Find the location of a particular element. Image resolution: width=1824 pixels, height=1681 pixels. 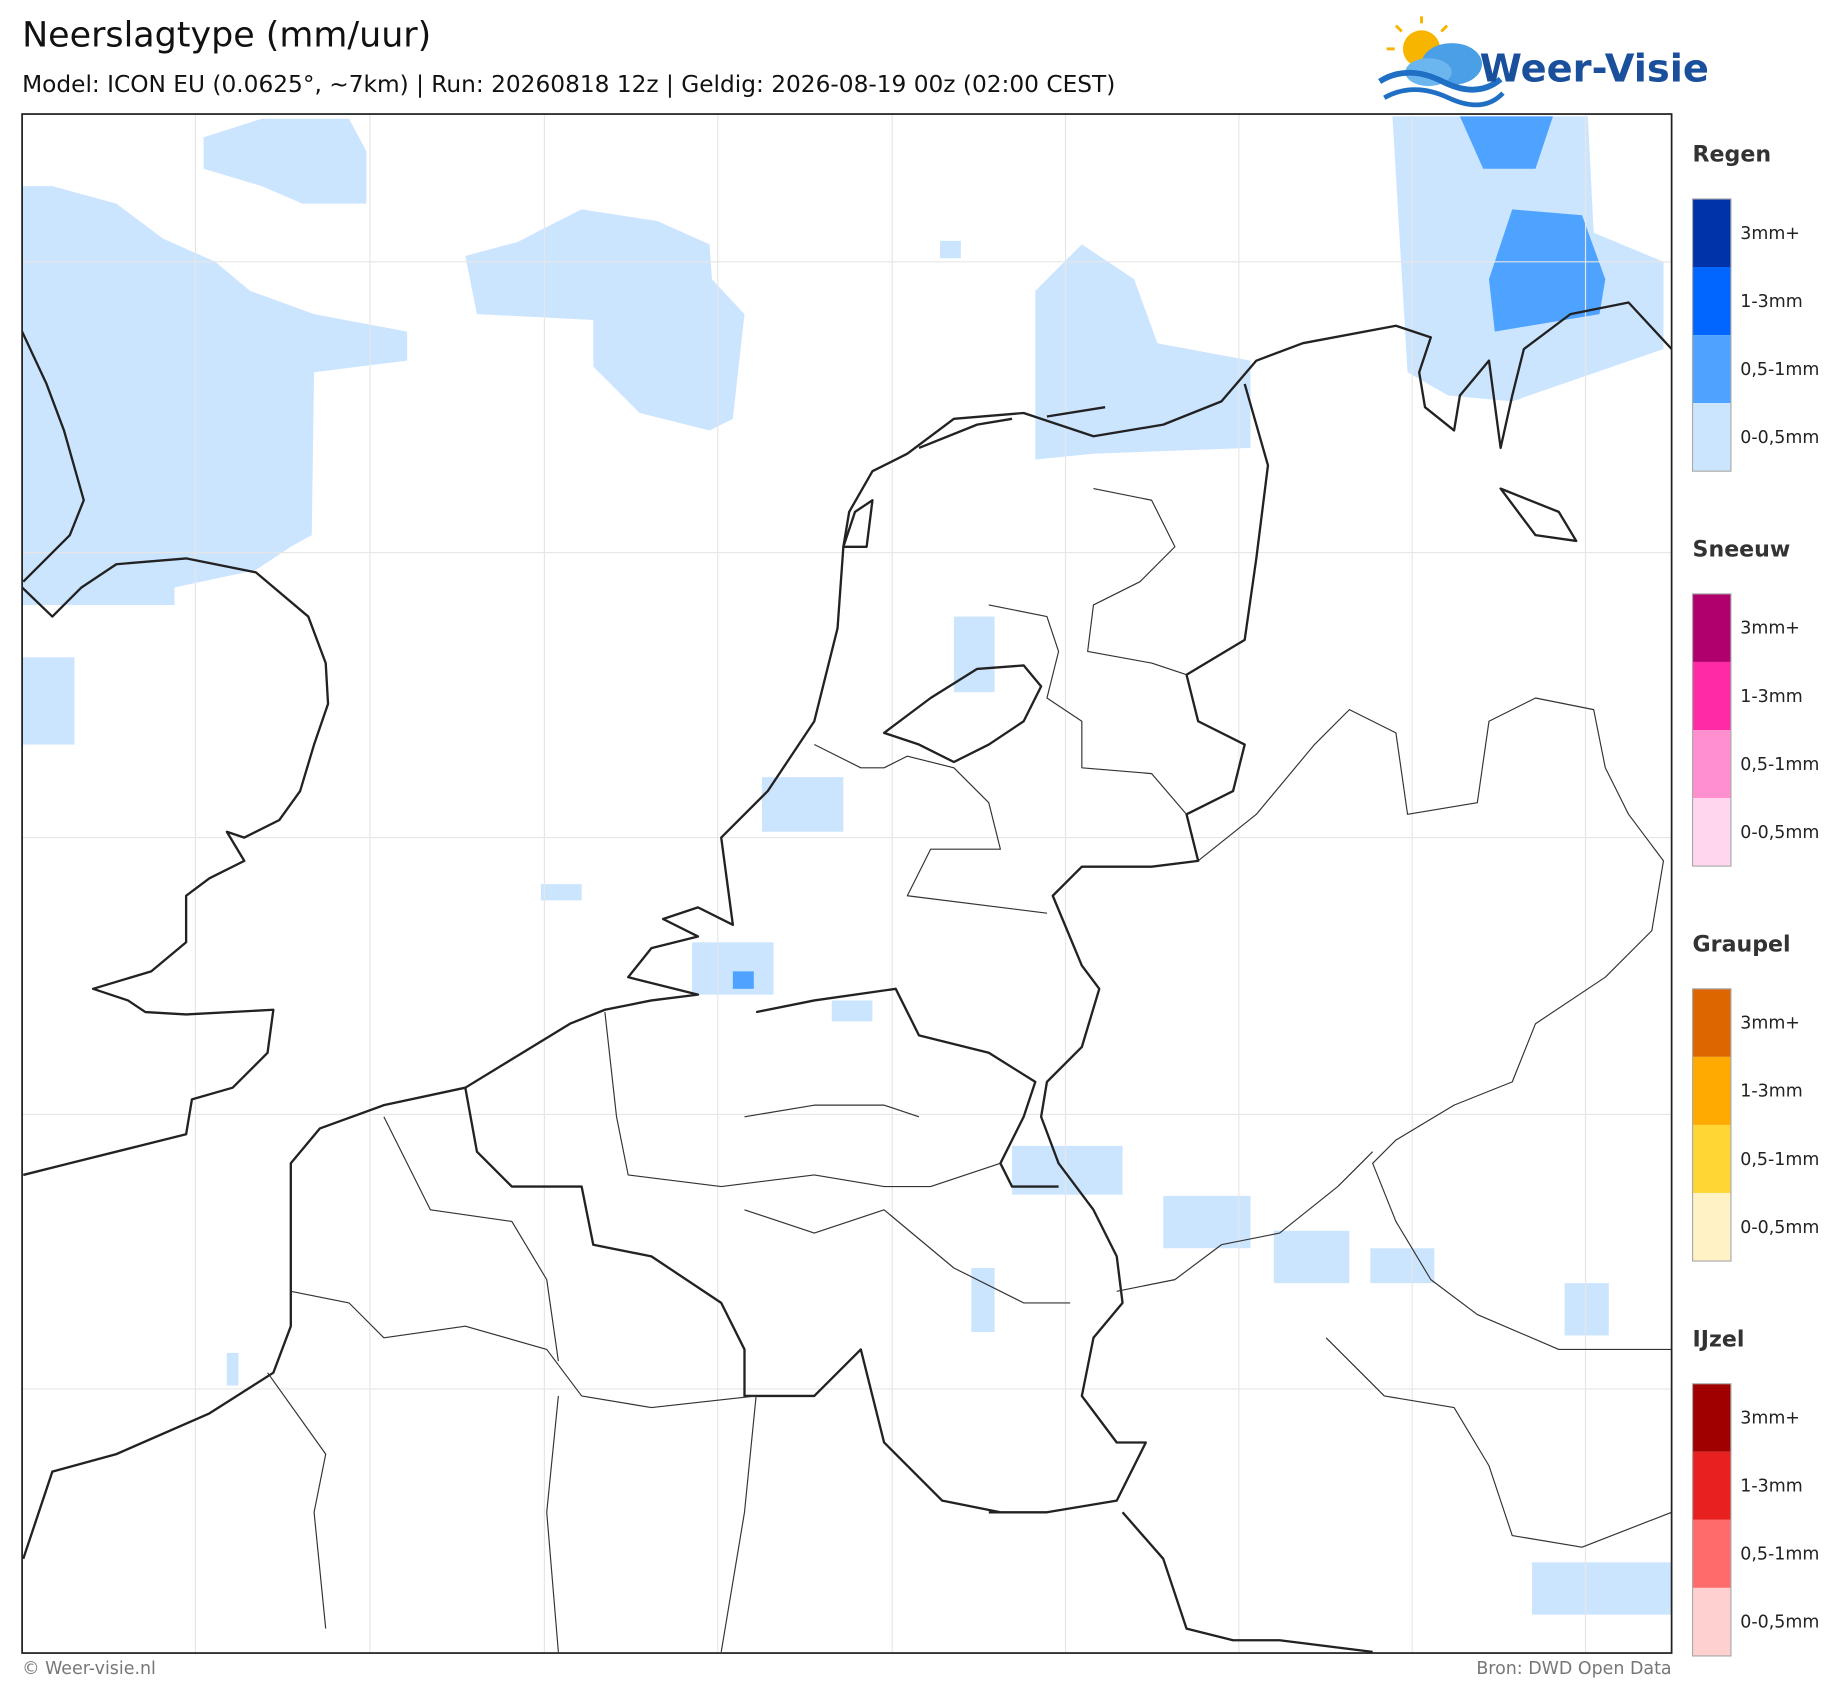

logo: Weer-Visie is located at coordinates (1543, 62).